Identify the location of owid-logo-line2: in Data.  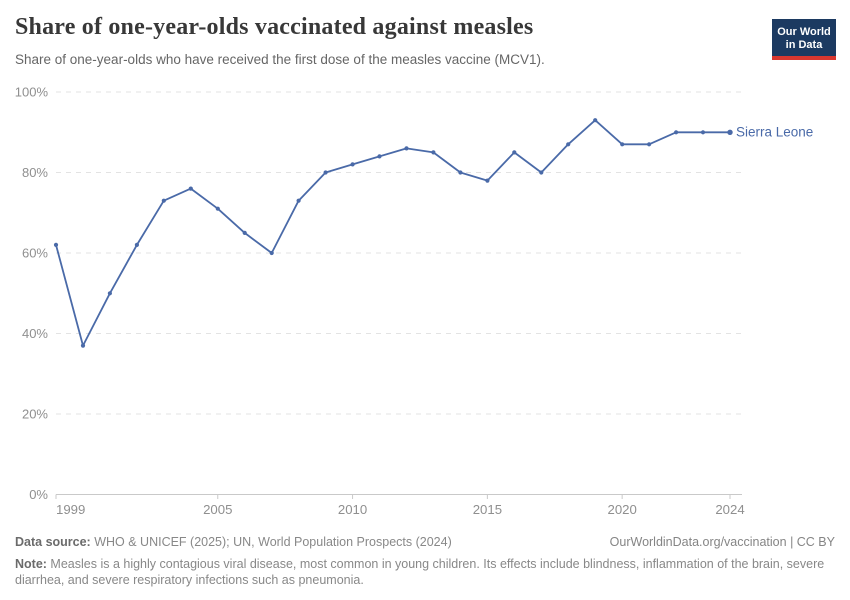
(804, 45).